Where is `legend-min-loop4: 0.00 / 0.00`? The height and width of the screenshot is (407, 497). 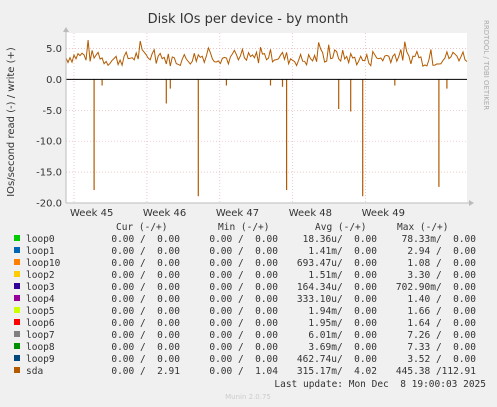 legend-min-loop4: 0.00 / 0.00 is located at coordinates (243, 299).